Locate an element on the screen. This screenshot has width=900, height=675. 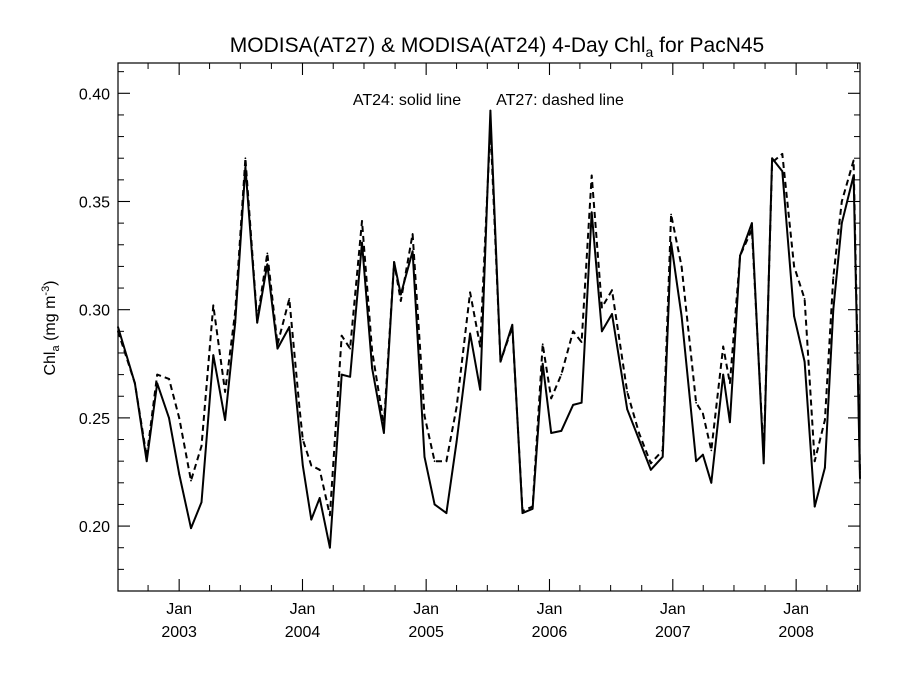
y-axis-label: Chla (mg m-3) is located at coordinates (51, 327).